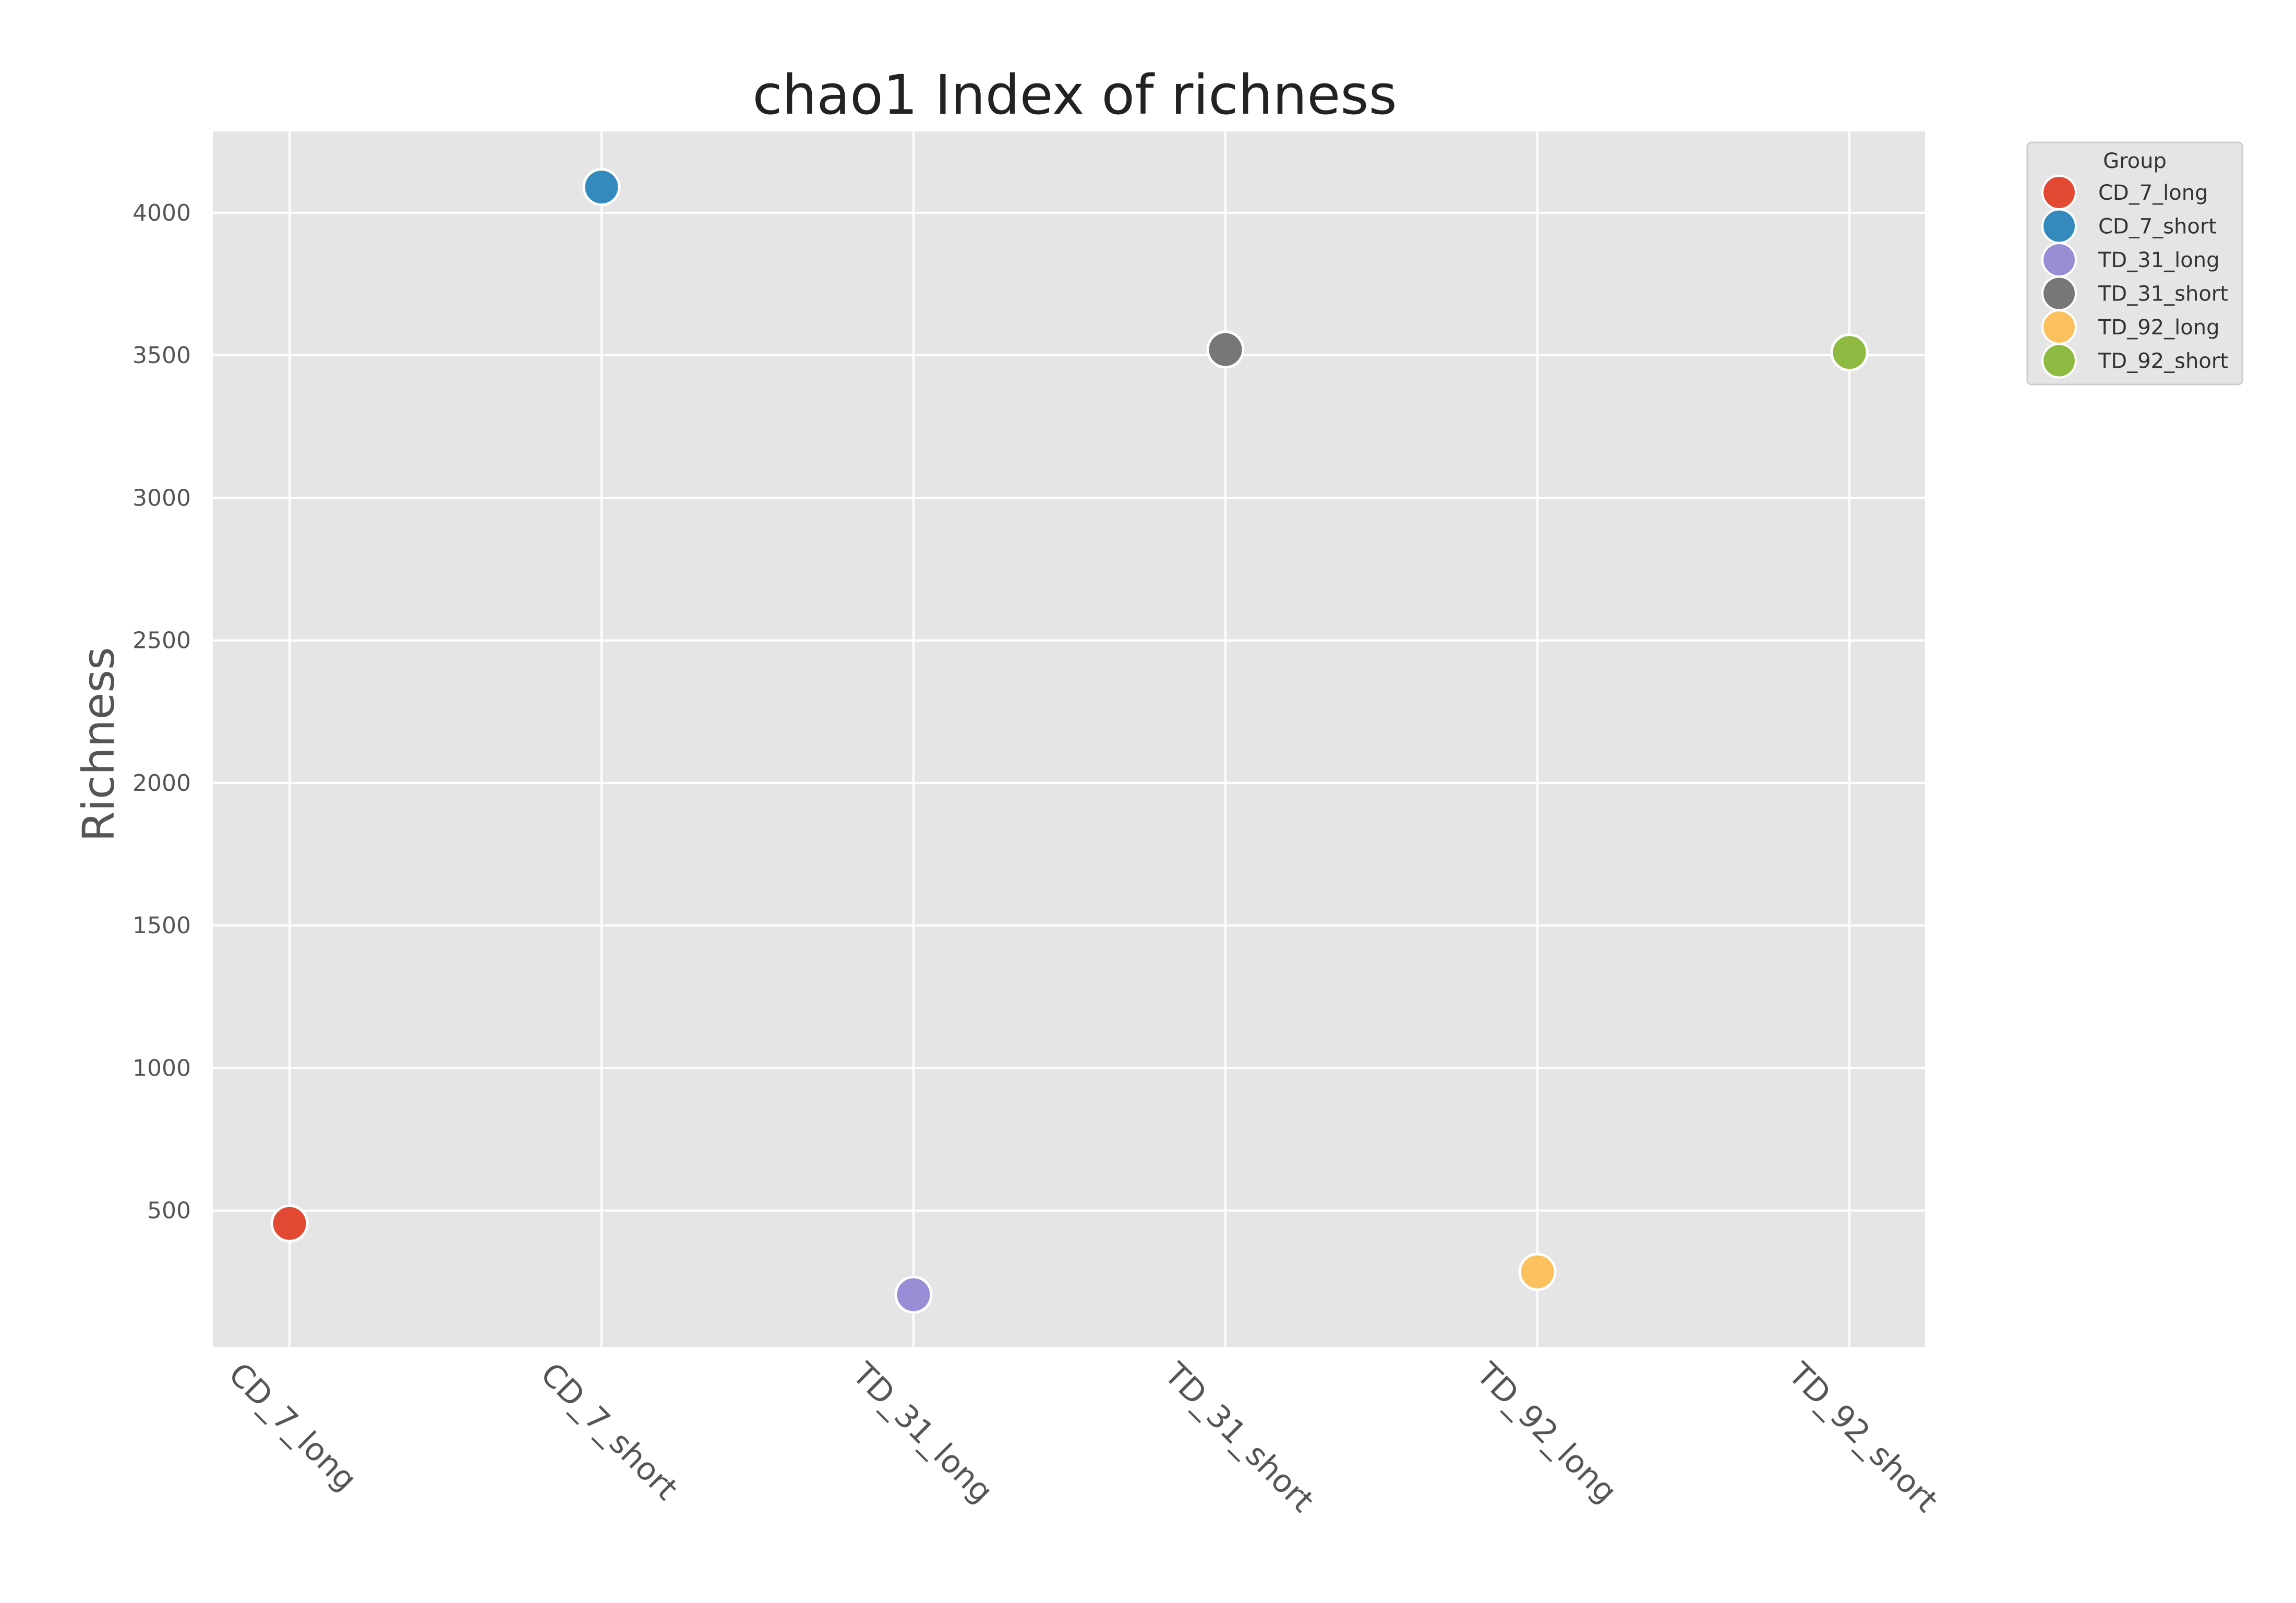  What do you see at coordinates (601, 187) in the screenshot?
I see `data-point-cd-7-short` at bounding box center [601, 187].